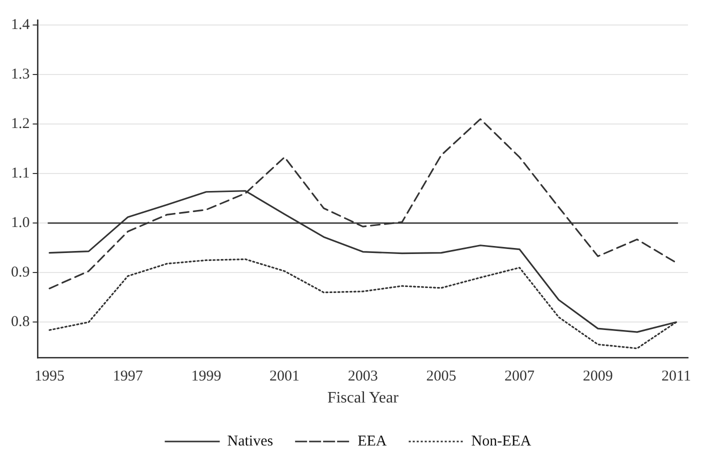  I want to click on legend-label: EEA, so click(372, 441).